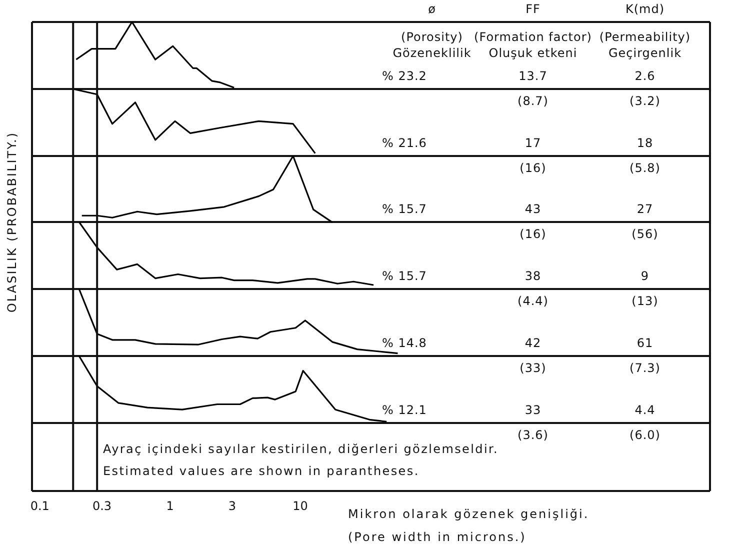  What do you see at coordinates (645, 234) in the screenshot?
I see `annotation: (56)` at bounding box center [645, 234].